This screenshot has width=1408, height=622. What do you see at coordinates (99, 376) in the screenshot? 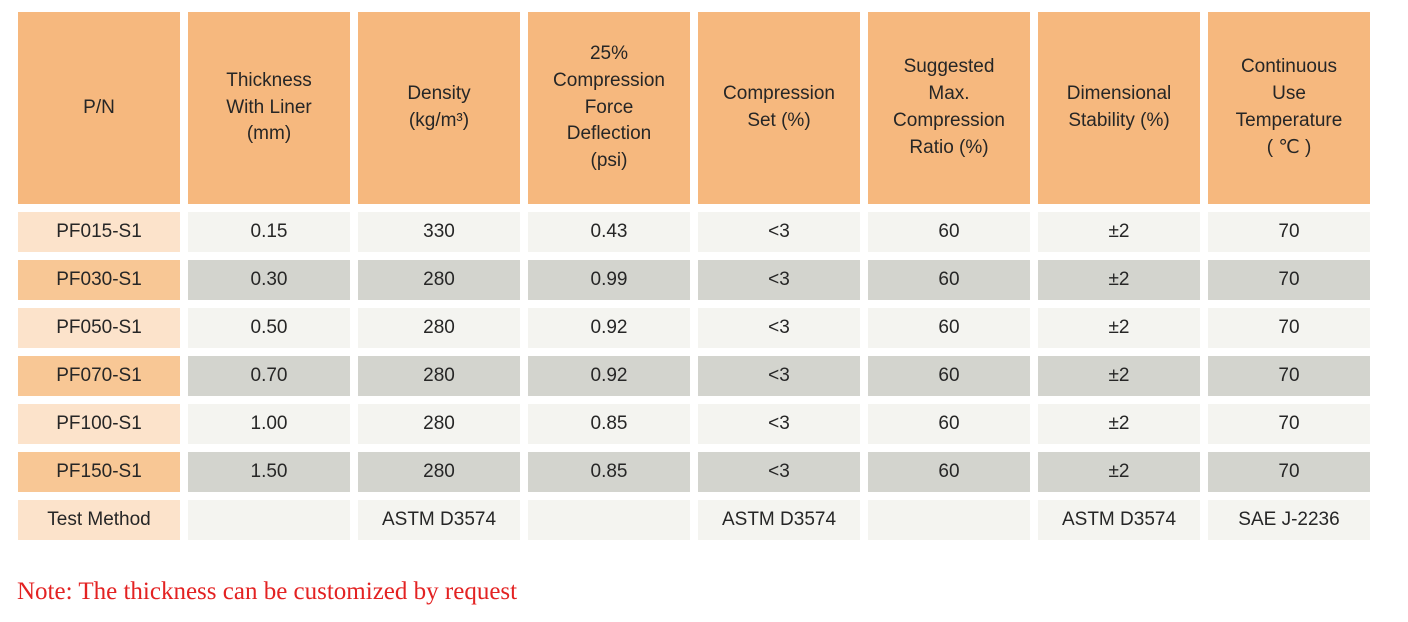
I see `pn-cell: PF070-S1` at bounding box center [99, 376].